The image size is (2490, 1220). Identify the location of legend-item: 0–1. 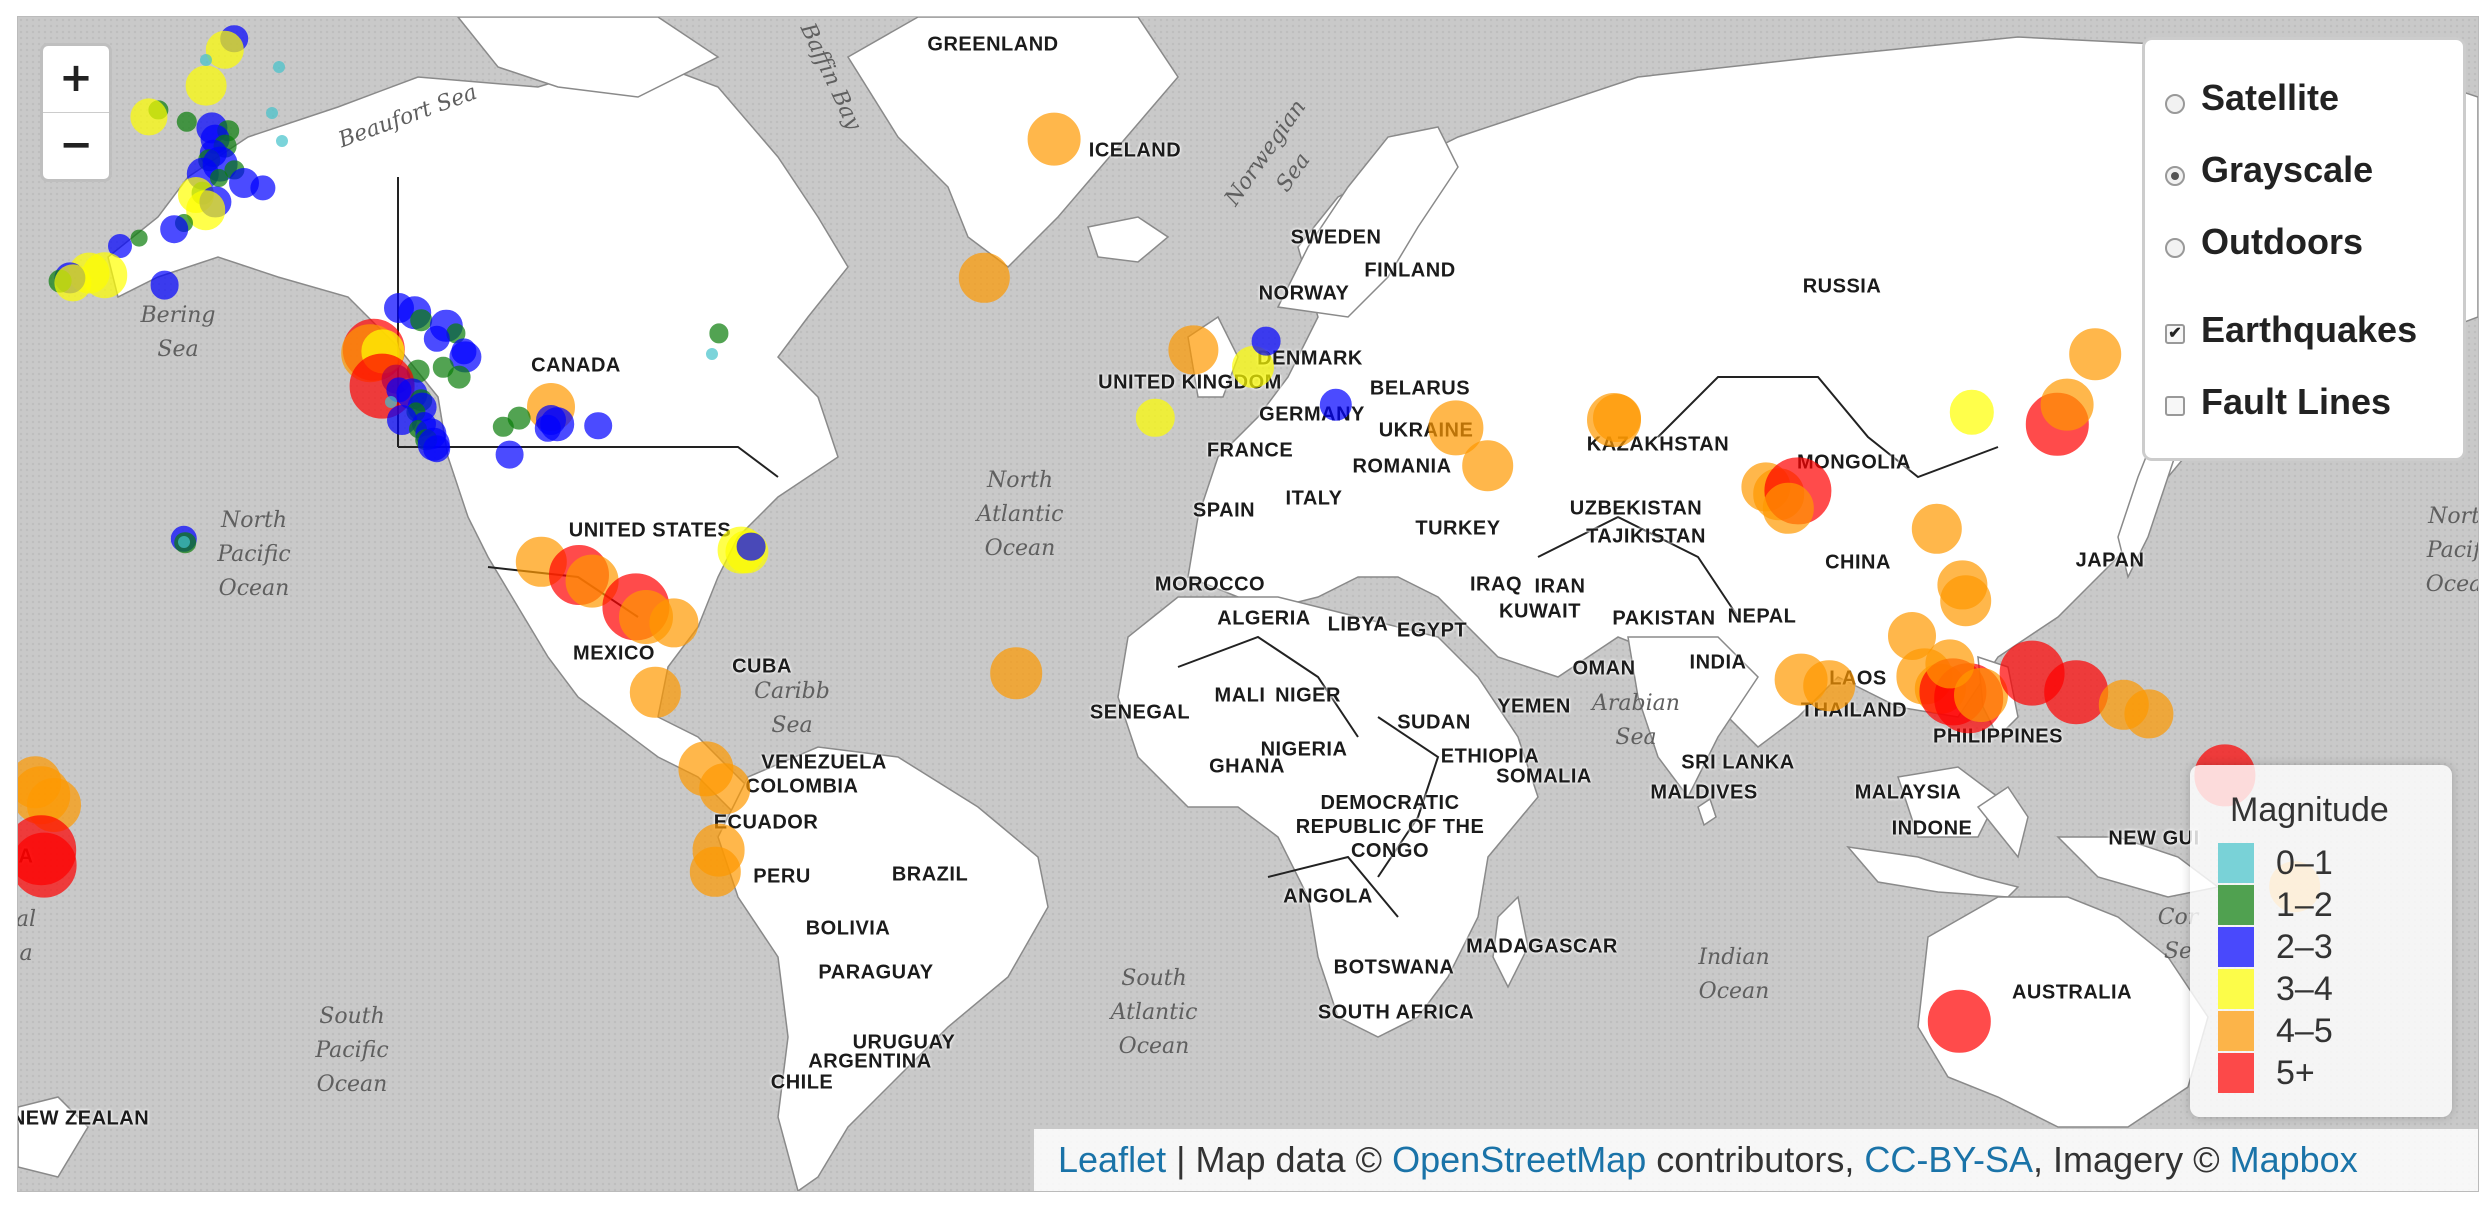
(2335, 863).